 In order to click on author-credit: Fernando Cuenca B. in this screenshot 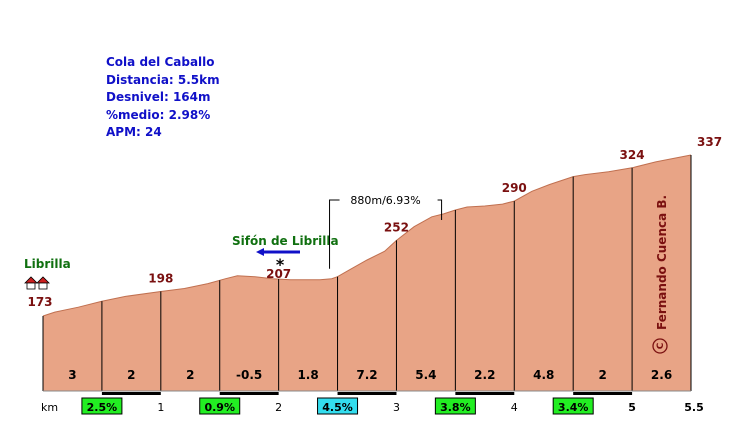, I will do `click(662, 262)`.